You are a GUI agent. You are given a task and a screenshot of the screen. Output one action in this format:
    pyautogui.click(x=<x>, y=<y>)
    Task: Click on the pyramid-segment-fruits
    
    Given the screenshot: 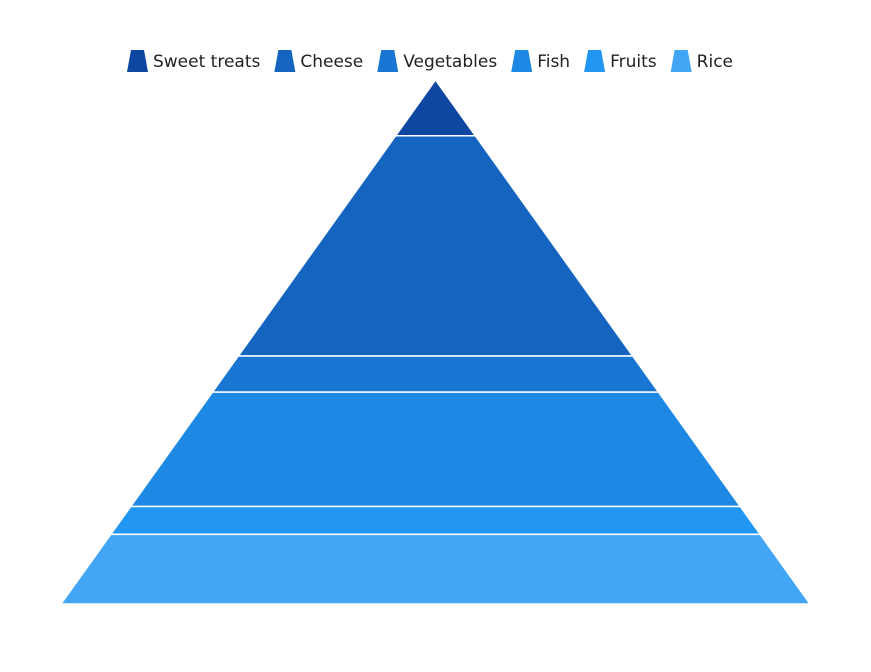 What is the action you would take?
    pyautogui.click(x=435, y=520)
    